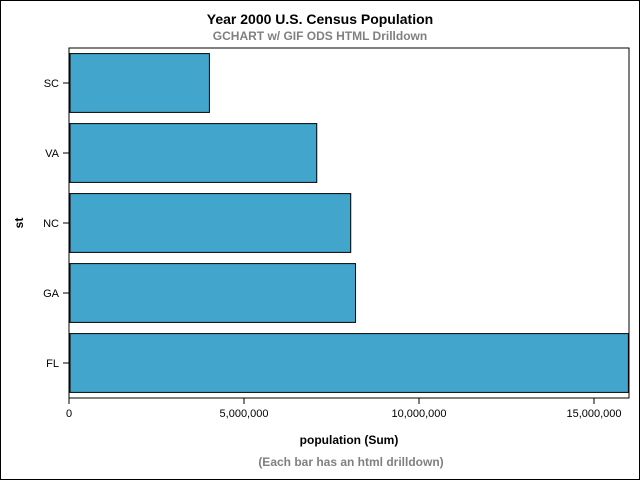 Image resolution: width=640 pixels, height=480 pixels. What do you see at coordinates (320, 19) in the screenshot?
I see `chart-title: Year 2000 U.S. Census Population` at bounding box center [320, 19].